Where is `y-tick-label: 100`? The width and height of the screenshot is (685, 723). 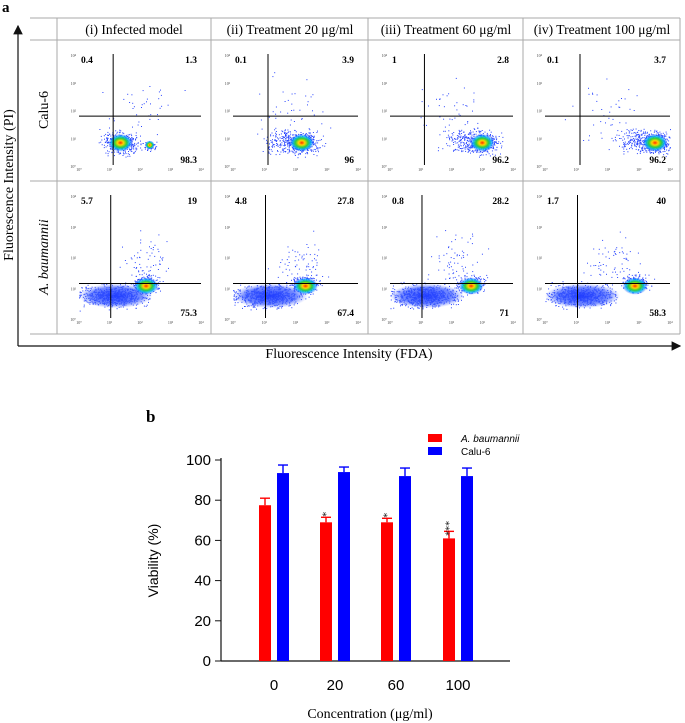 y-tick-label: 100 is located at coordinates (198, 460).